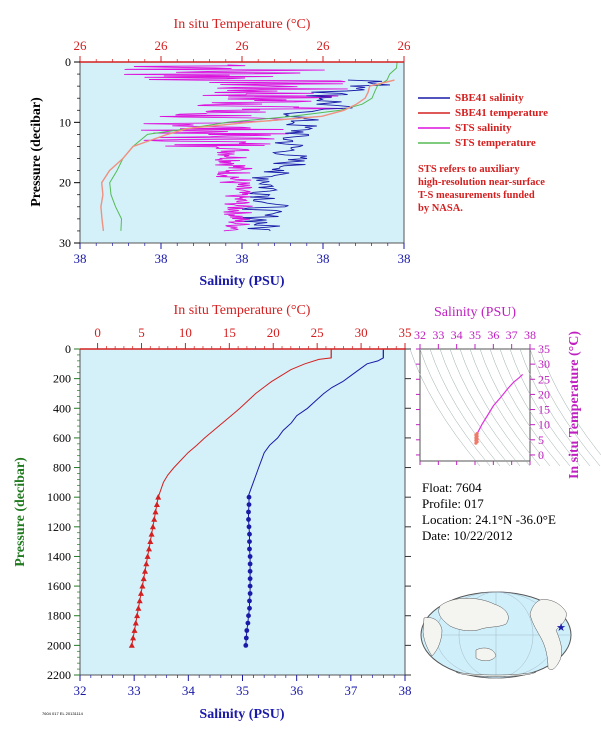 This screenshot has height=736, width=601. What do you see at coordinates (441, 503) in the screenshot?
I see `profile-label: Profile:` at bounding box center [441, 503].